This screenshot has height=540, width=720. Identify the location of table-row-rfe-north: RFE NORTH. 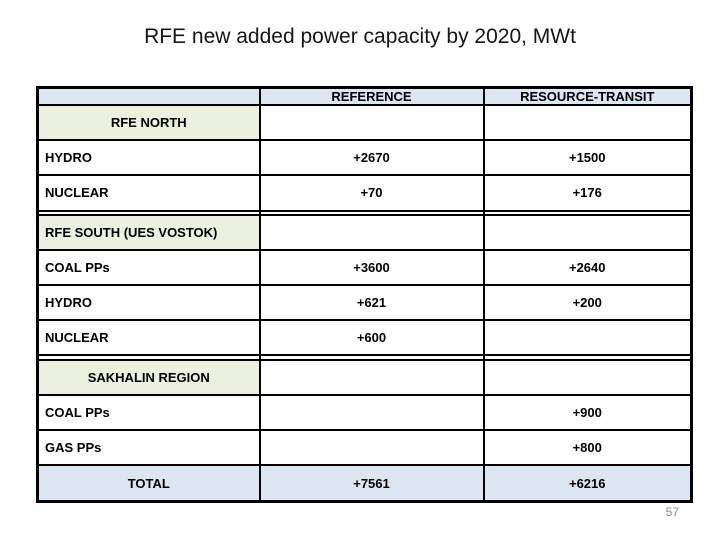
(364, 122).